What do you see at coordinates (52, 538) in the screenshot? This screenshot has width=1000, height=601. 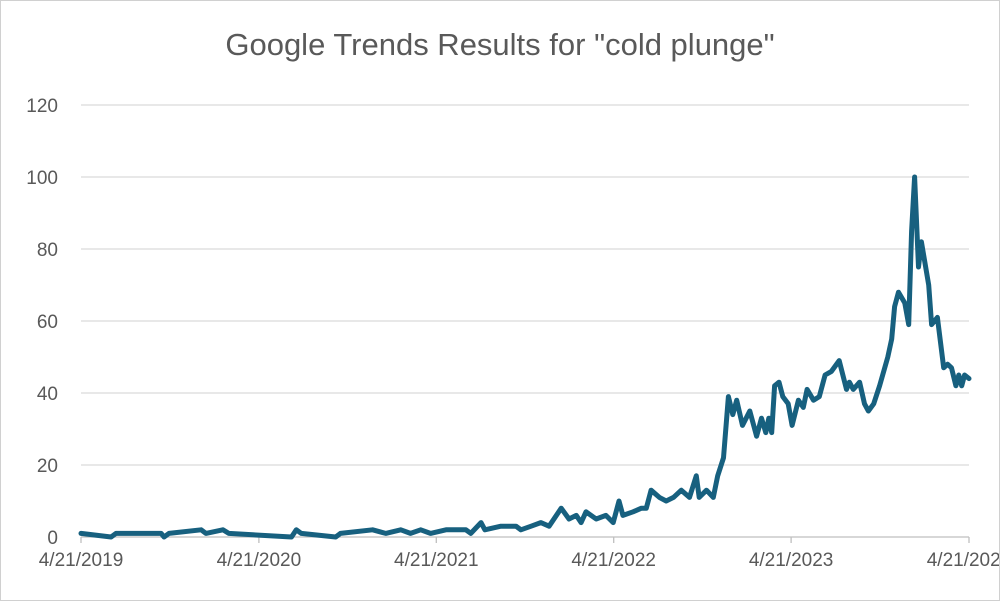 I see `y-tick-label: 0` at bounding box center [52, 538].